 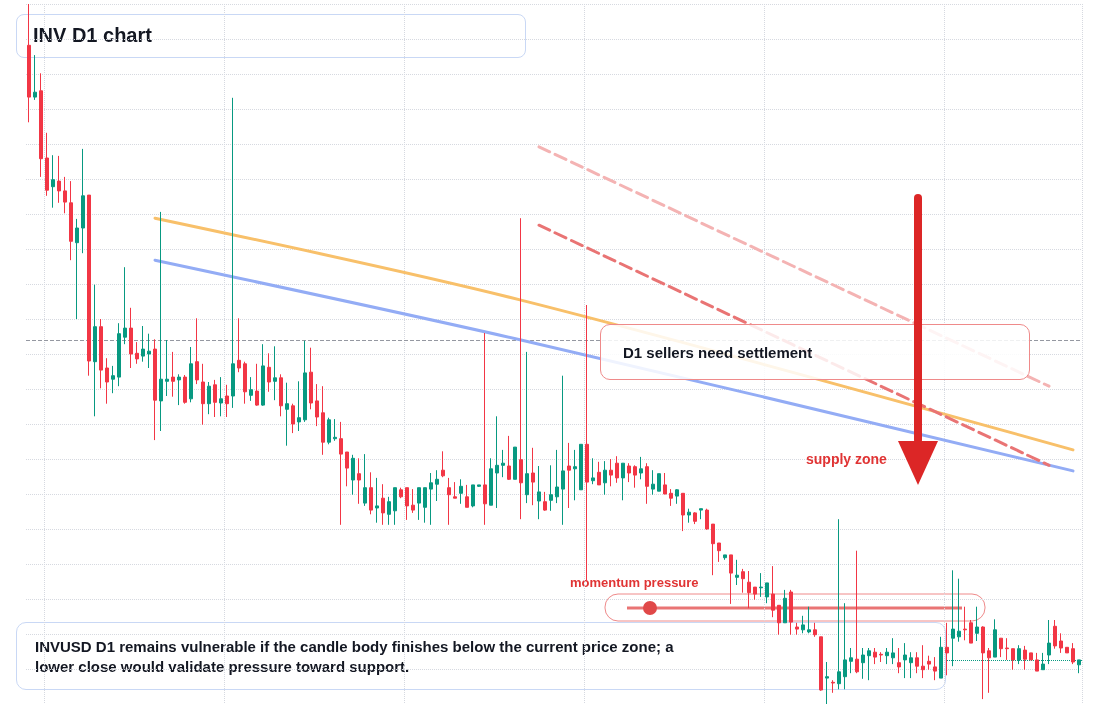 What do you see at coordinates (815, 352) in the screenshot?
I see `callout-box: D1 sellers need settlement` at bounding box center [815, 352].